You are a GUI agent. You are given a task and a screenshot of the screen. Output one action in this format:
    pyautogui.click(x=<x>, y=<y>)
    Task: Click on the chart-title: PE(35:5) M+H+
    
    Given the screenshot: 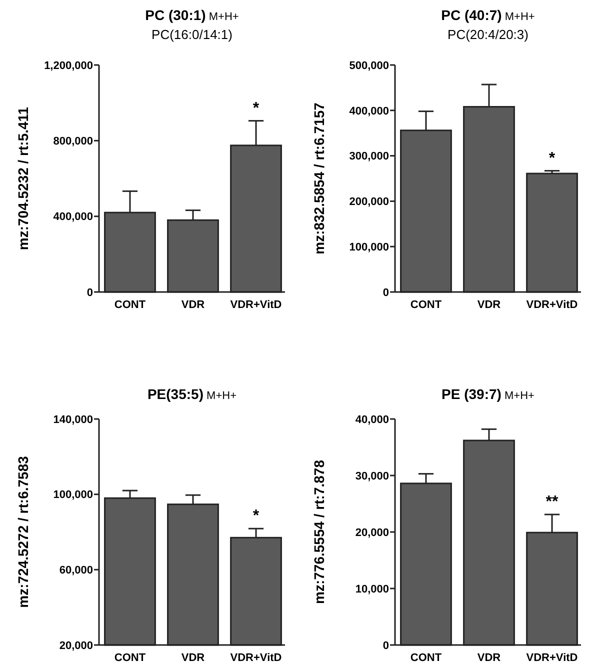 What is the action you would take?
    pyautogui.click(x=192, y=394)
    